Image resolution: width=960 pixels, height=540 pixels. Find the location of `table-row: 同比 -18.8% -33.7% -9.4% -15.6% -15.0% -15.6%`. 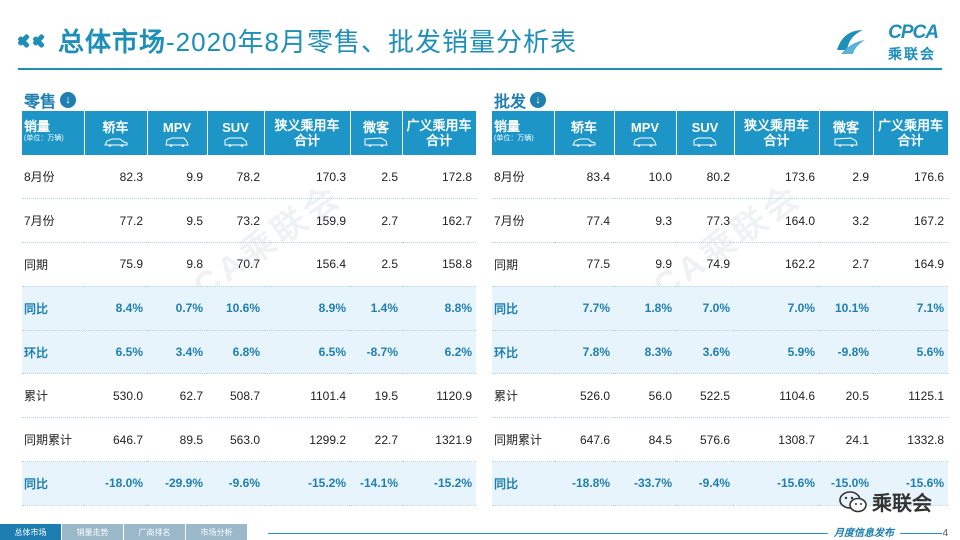

table-row: 同比 -18.8% -33.7% -9.4% -15.6% -15.0% -15.6% is located at coordinates (720, 483).